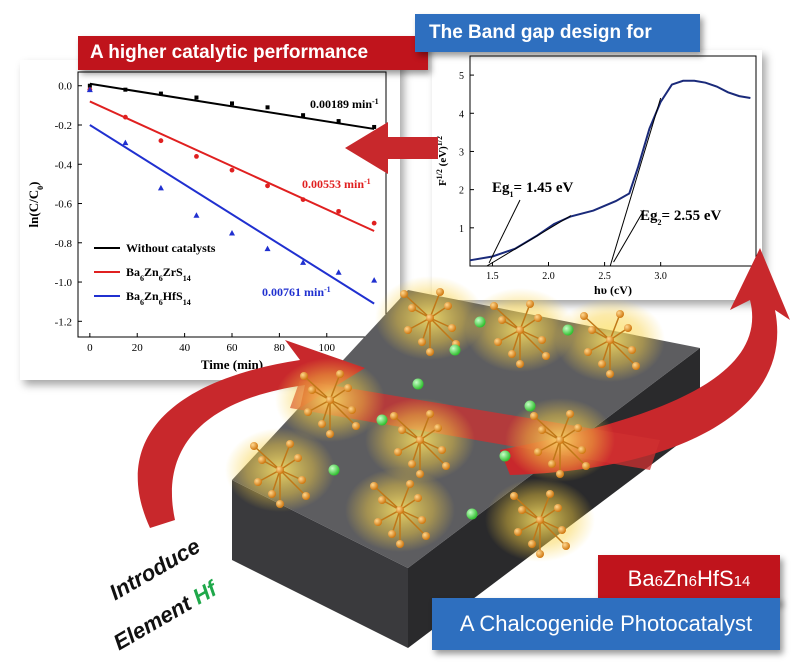  What do you see at coordinates (504, 231) in the screenshot?
I see `eg1-pointer` at bounding box center [504, 231].